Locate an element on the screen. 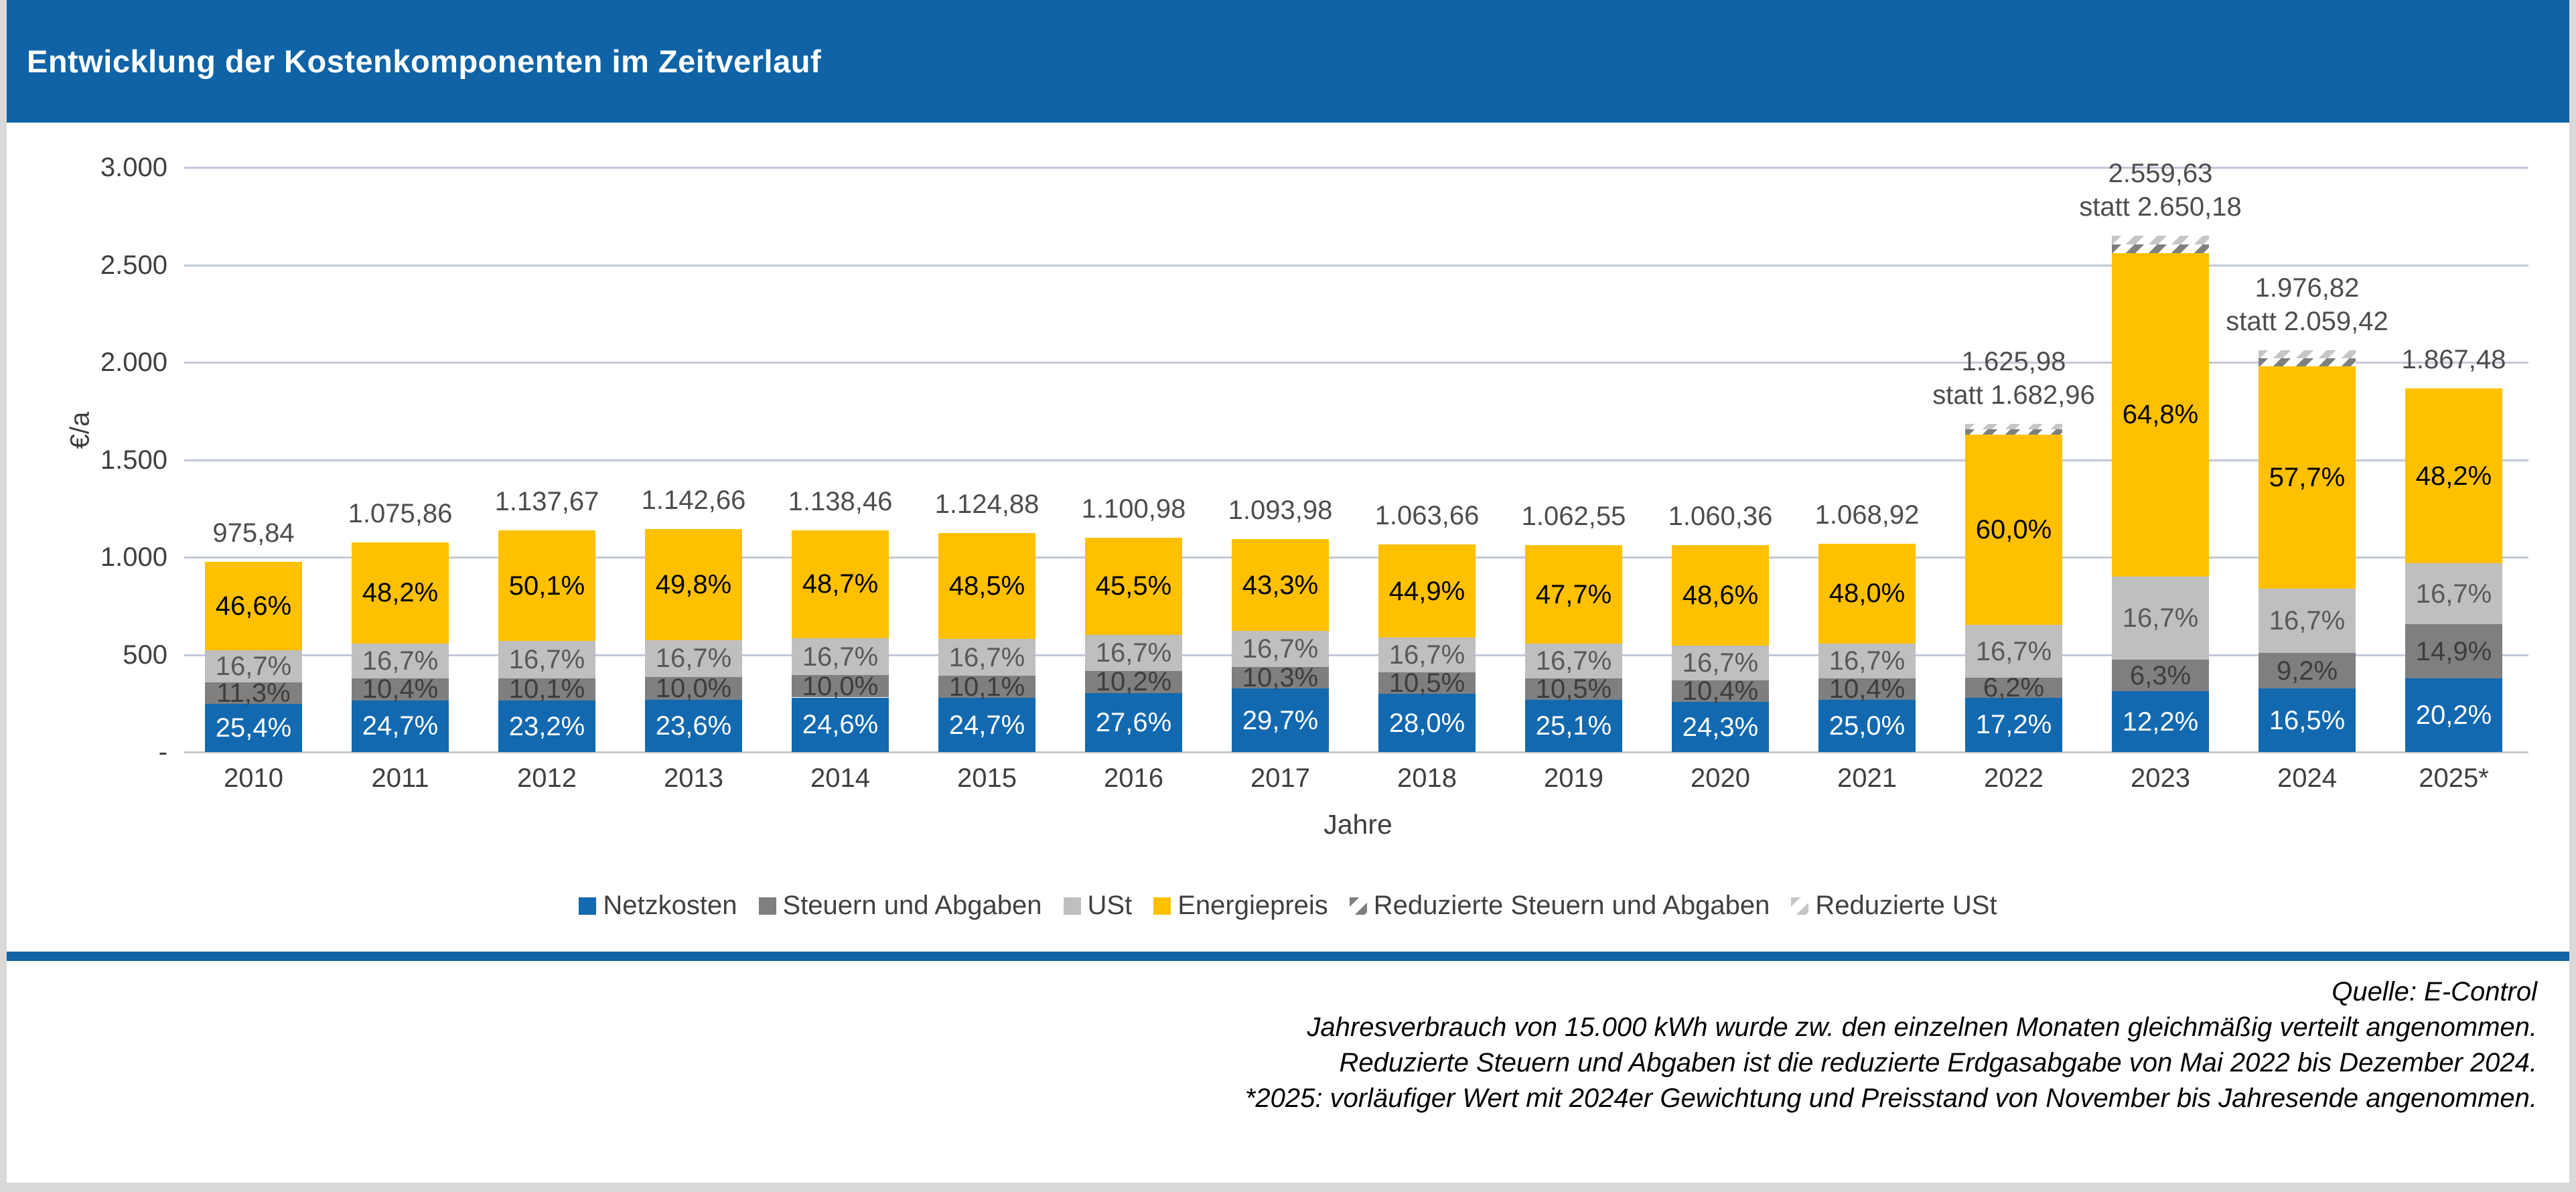  bar-total-label: 1.124,88 is located at coordinates (987, 504).